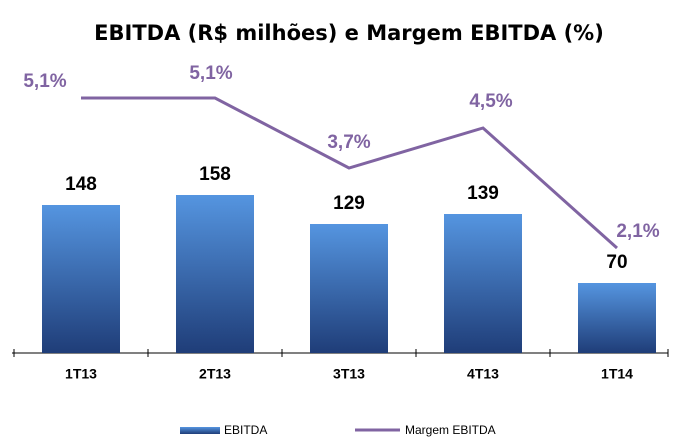 The width and height of the screenshot is (682, 437). Describe the element at coordinates (81, 374) in the screenshot. I see `x-tick-label: 1T13` at that location.